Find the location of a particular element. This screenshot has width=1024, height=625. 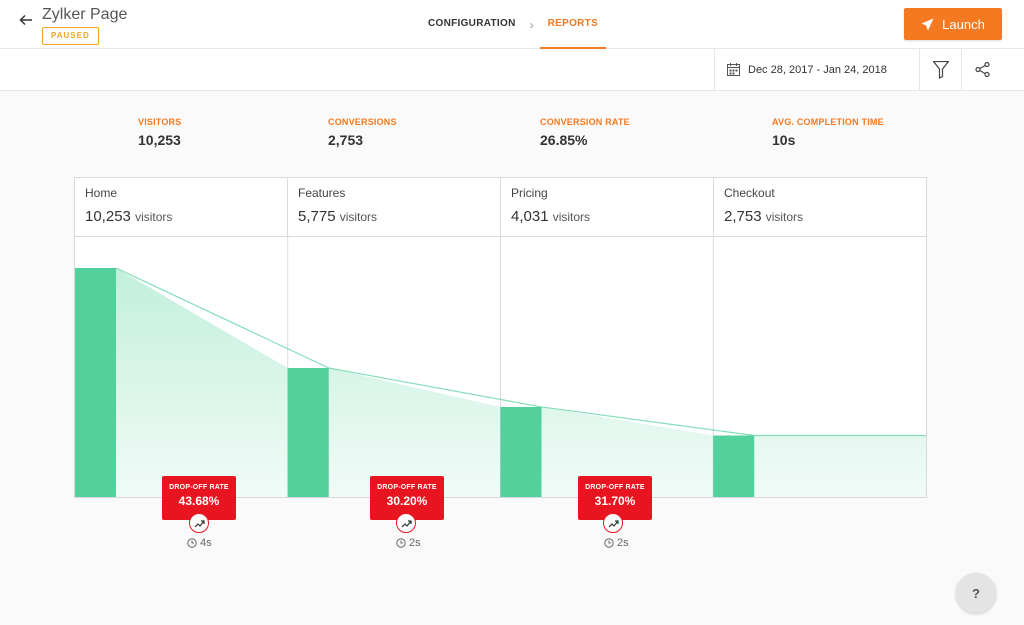

metric-conversion-rate: CONVERSION RATE 26.85% is located at coordinates (585, 132).